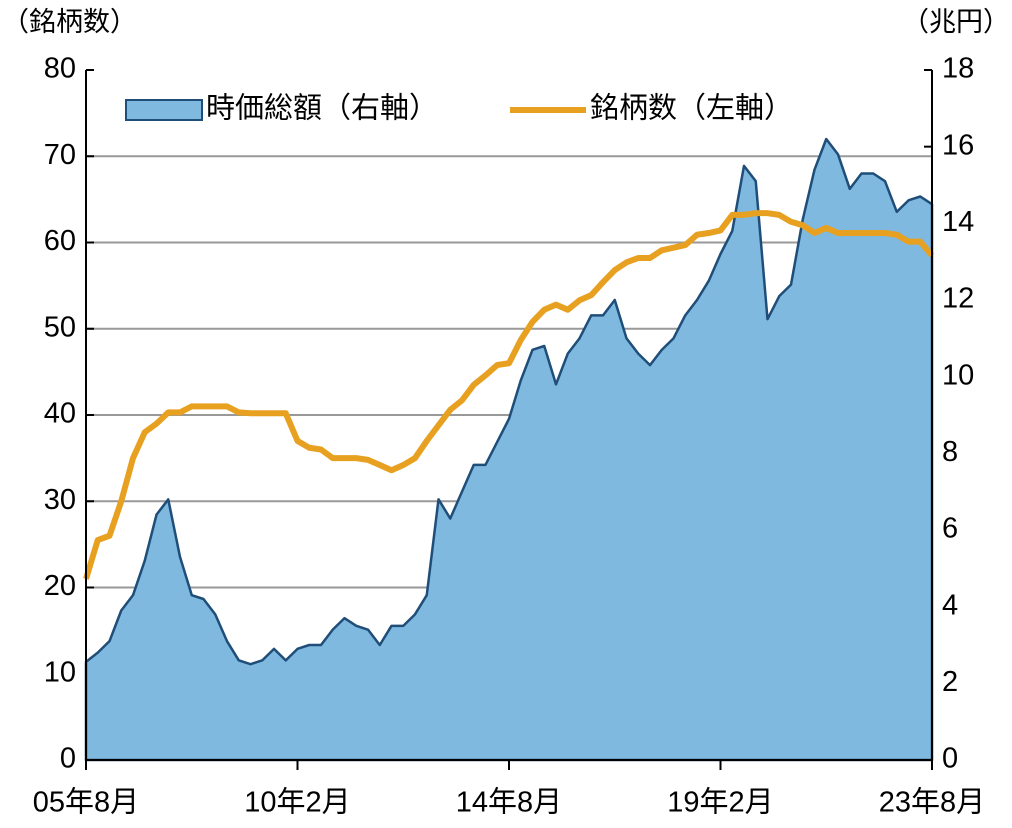 The image size is (1012, 828). I want to click on y-tick-label: 10, so click(60, 672).